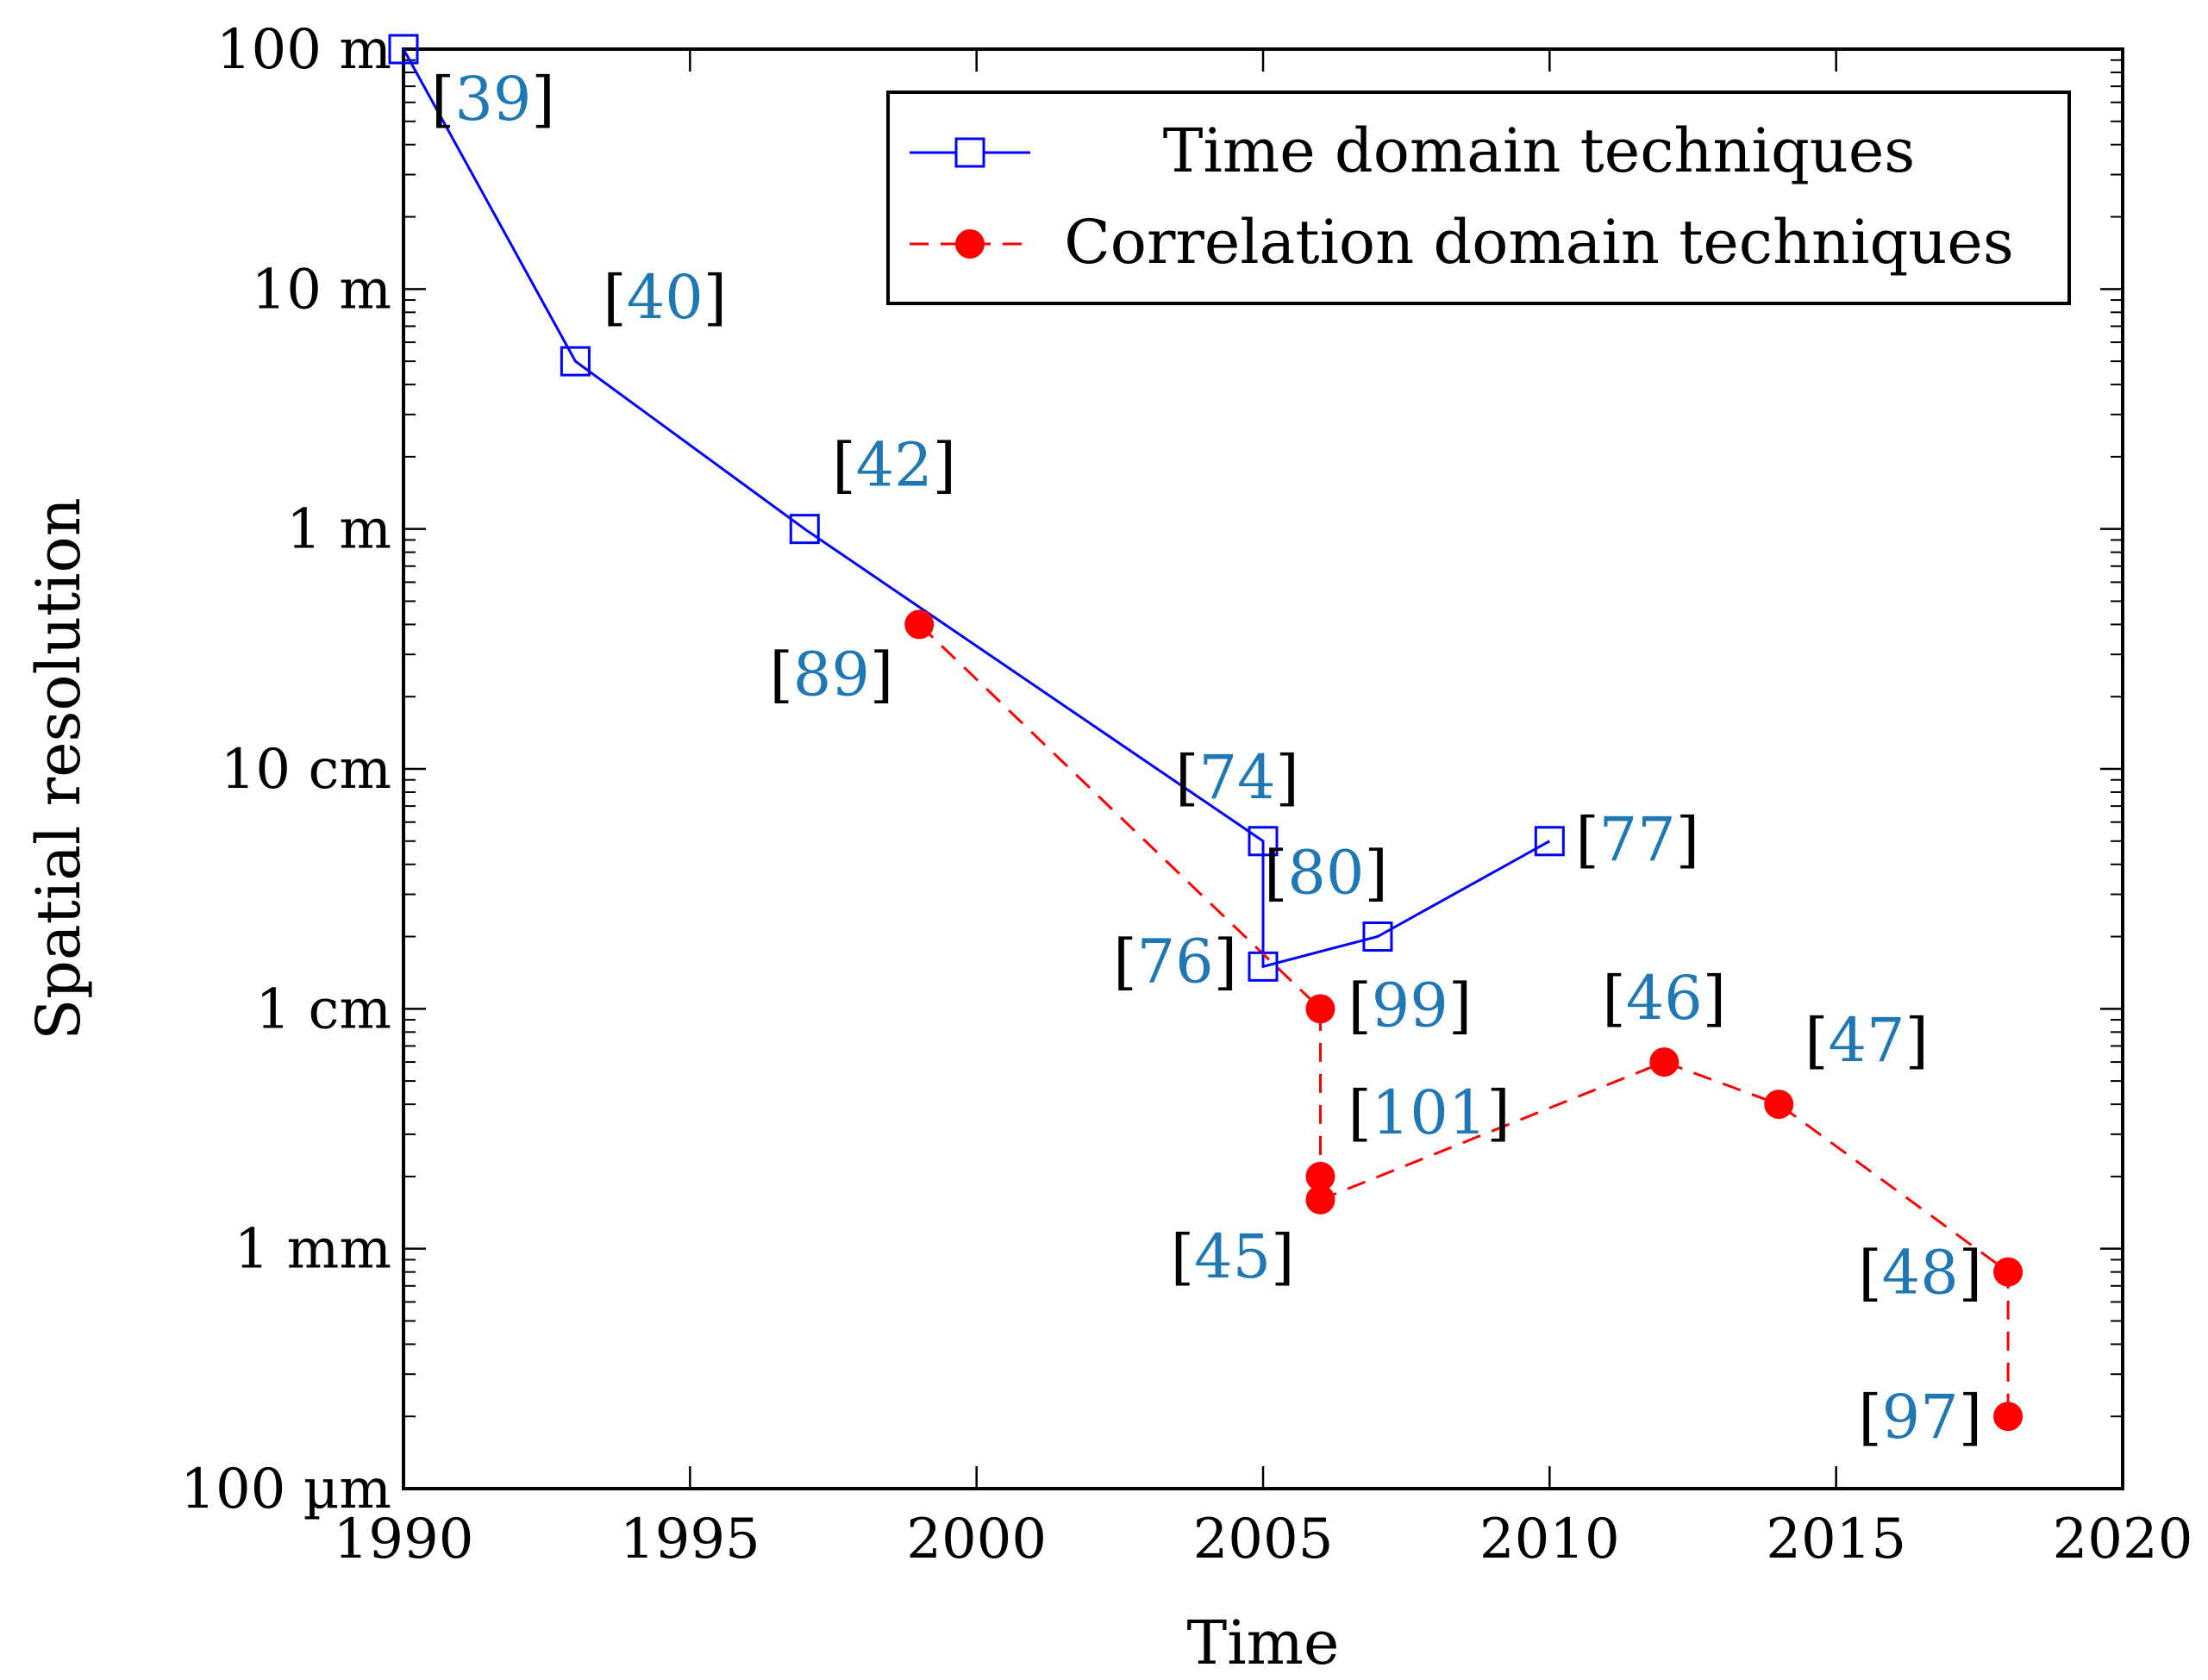 The width and height of the screenshot is (2208, 1680). Describe the element at coordinates (1920, 1417) in the screenshot. I see `reference-label: [97]` at that location.